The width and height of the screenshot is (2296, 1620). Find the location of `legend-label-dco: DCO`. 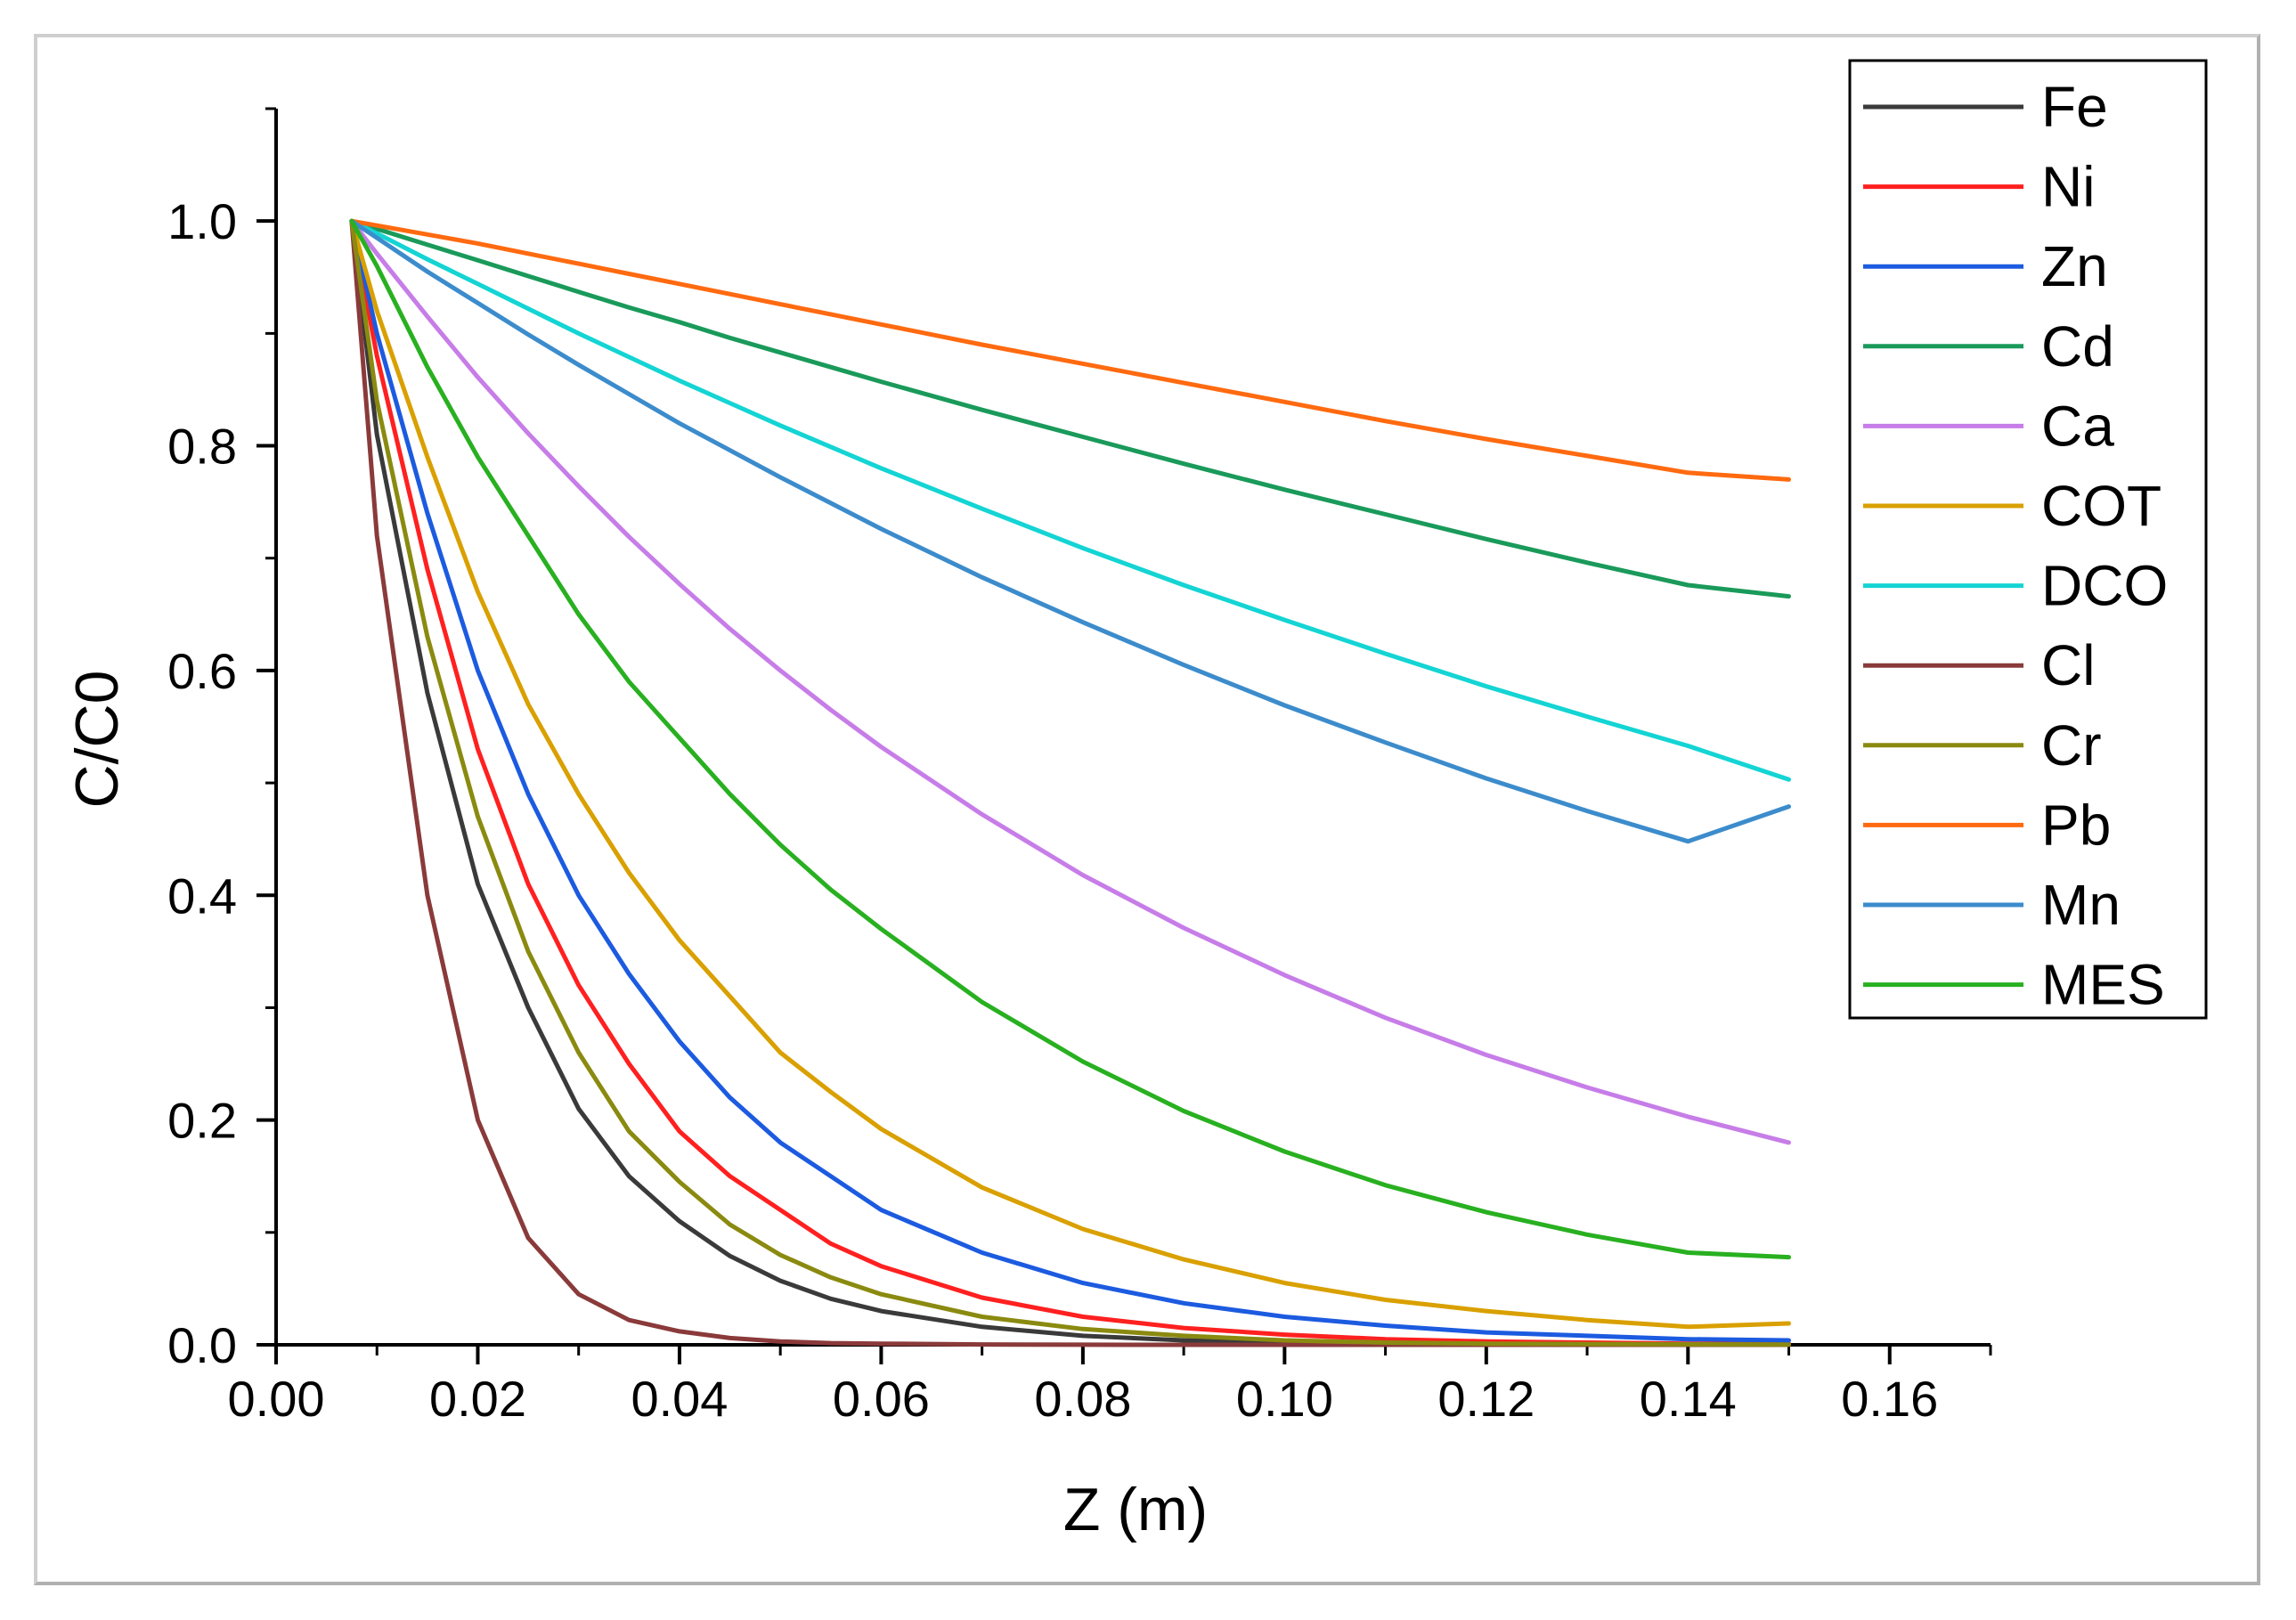

legend-label-dco: DCO is located at coordinates (2104, 586).